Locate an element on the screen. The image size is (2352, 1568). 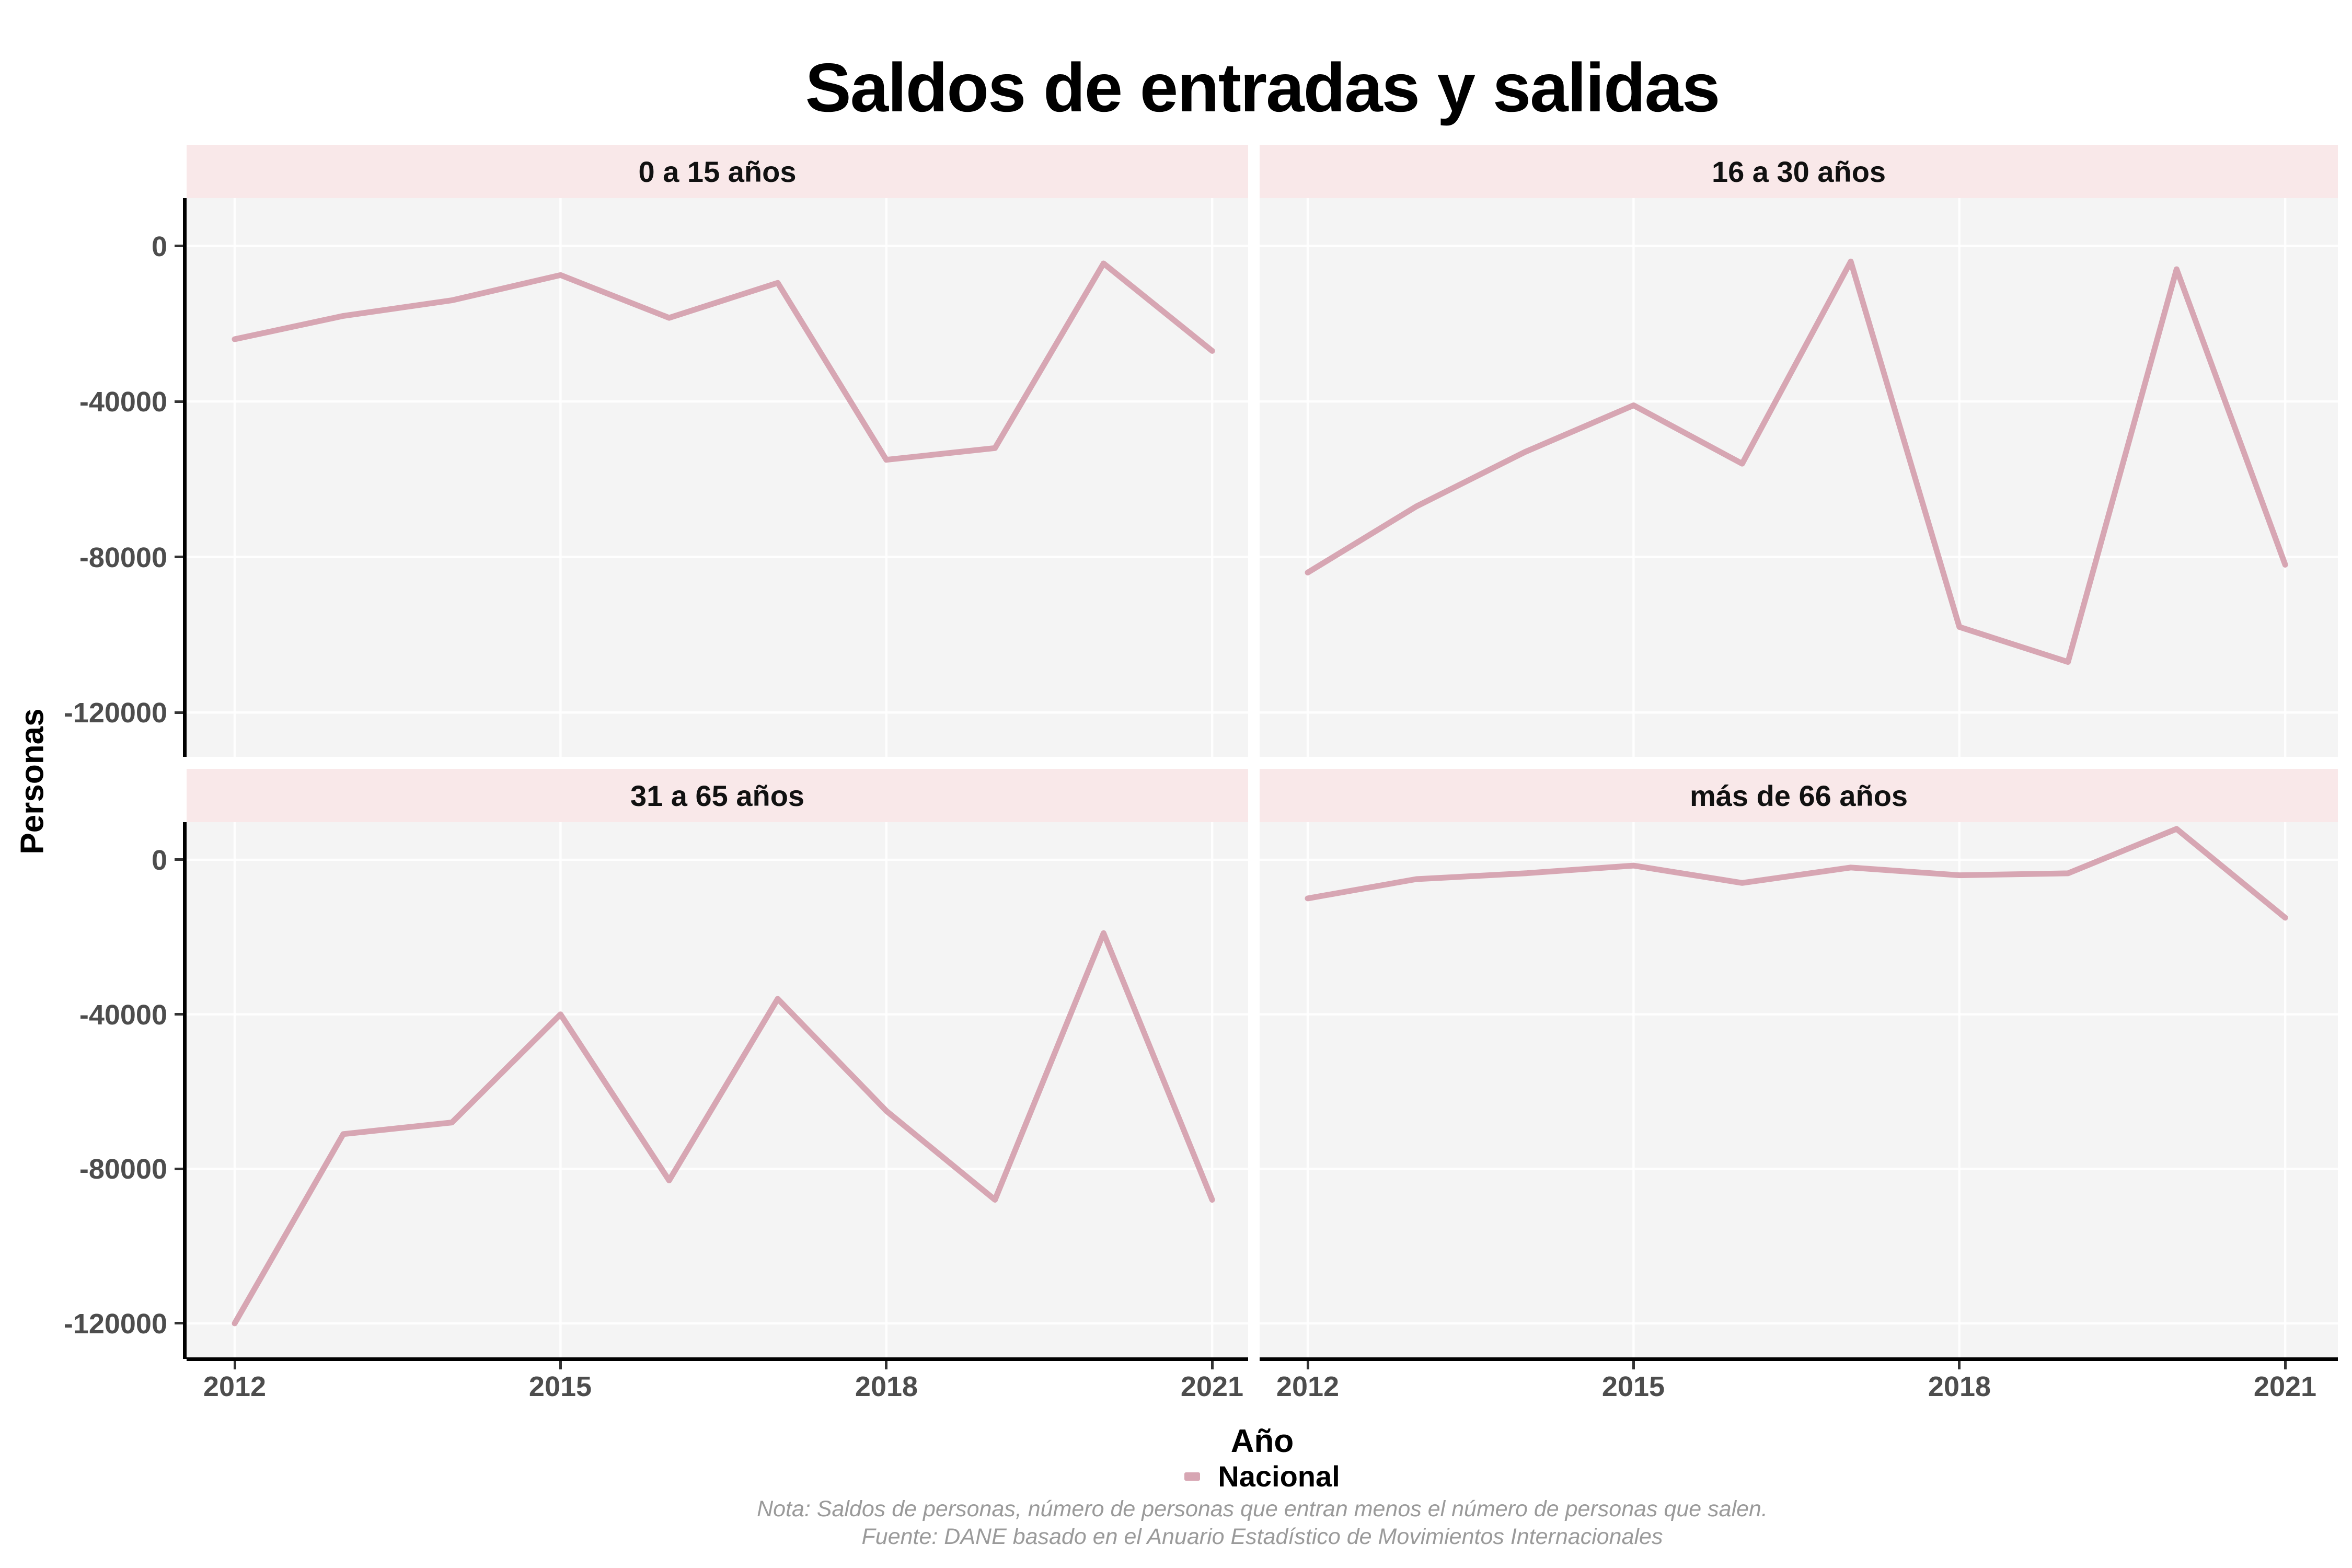
facet-strip-16-30: 16 a 30 años is located at coordinates (1799, 171).